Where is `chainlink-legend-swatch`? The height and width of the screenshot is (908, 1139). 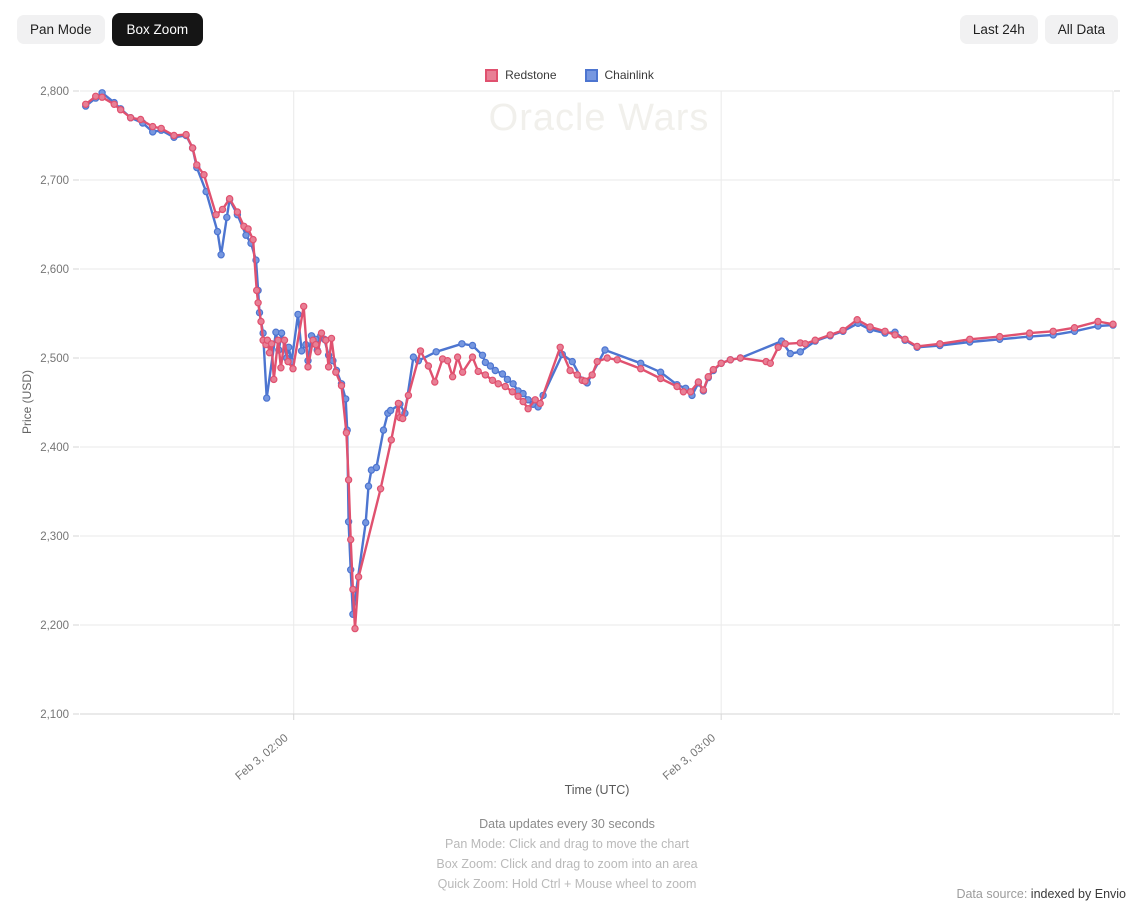
chainlink-legend-swatch is located at coordinates (591, 75).